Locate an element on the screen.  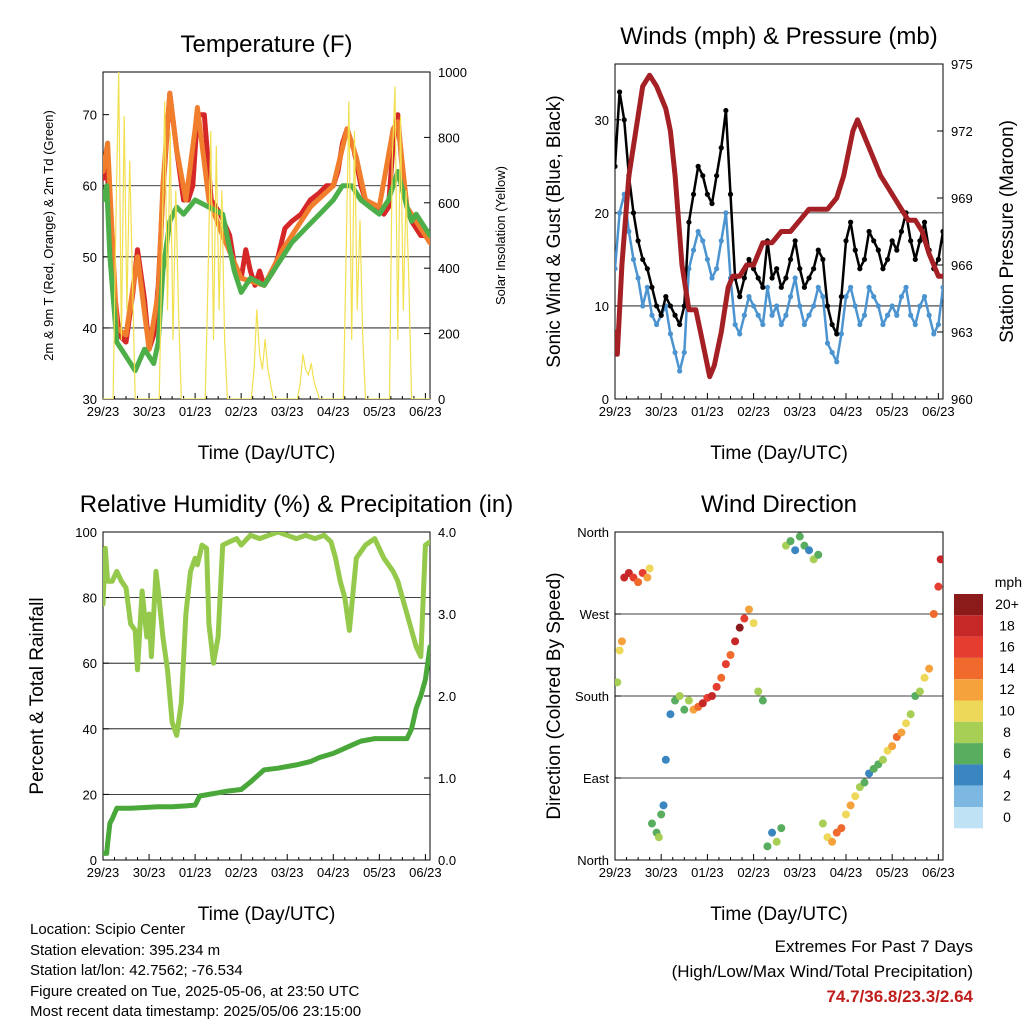
y-tick-label: 100 is located at coordinates (86, 532).